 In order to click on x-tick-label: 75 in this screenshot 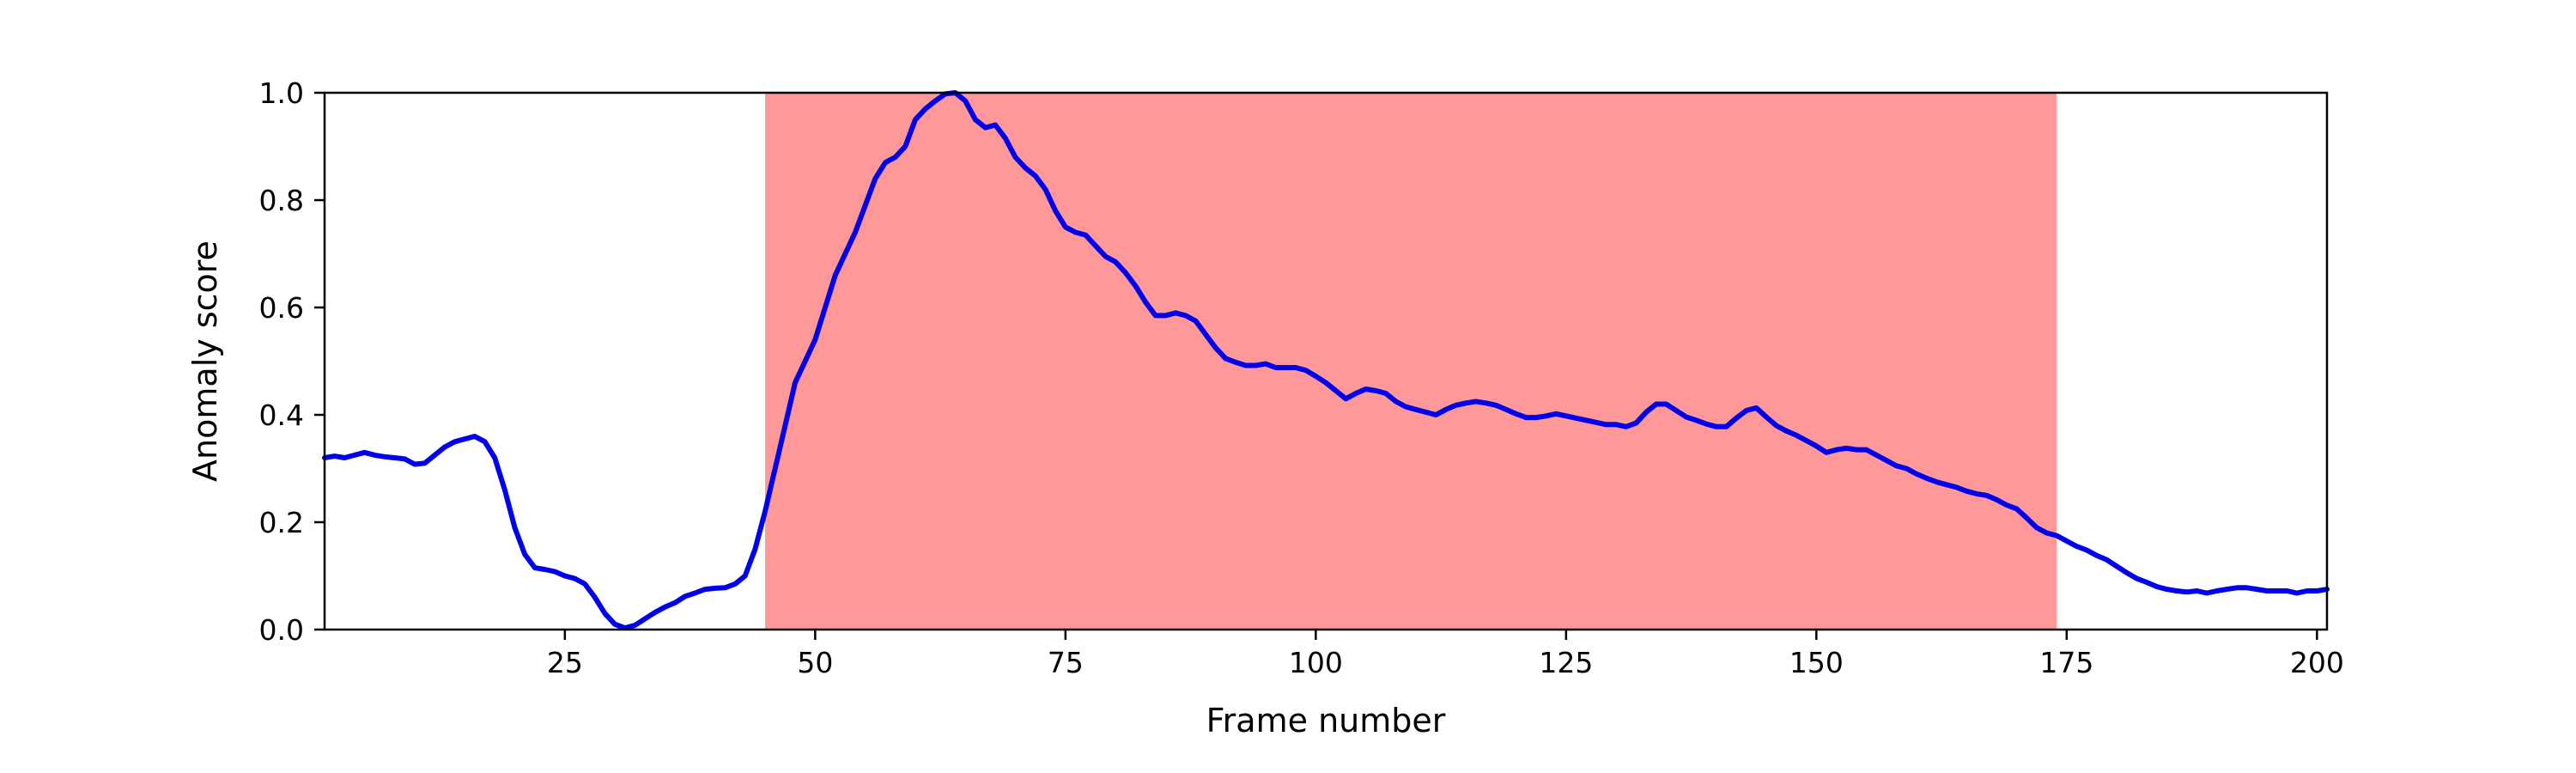, I will do `click(1066, 662)`.